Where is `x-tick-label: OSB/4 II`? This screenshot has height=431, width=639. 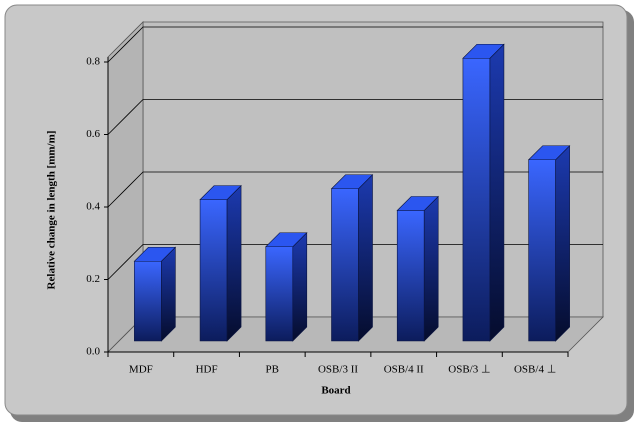 x-tick-label: OSB/4 II is located at coordinates (404, 370).